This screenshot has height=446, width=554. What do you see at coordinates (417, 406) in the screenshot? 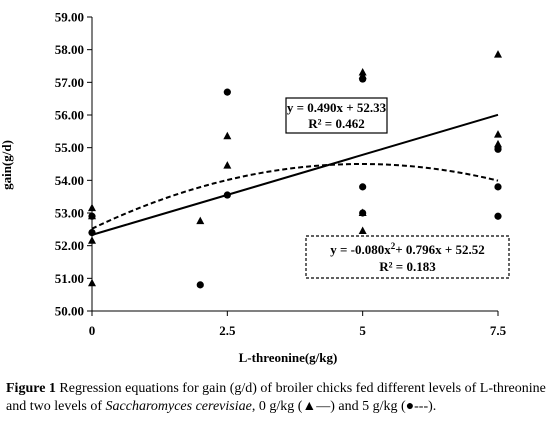
I see `caption-key-5: ●---` at bounding box center [417, 406].